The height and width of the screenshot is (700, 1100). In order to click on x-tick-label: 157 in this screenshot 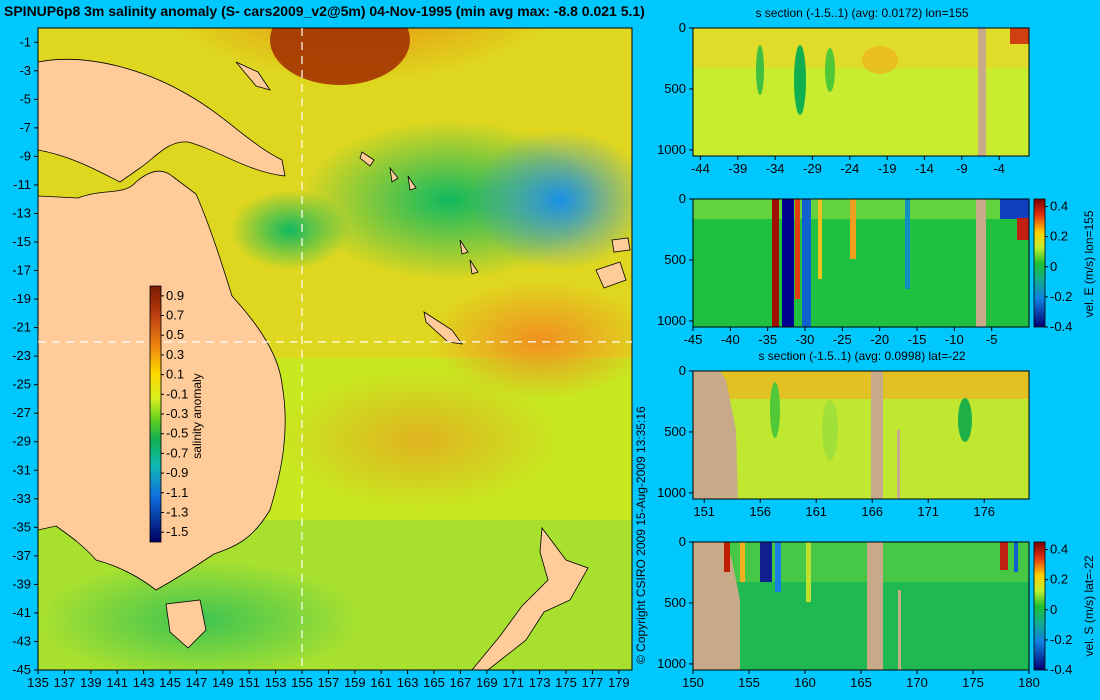, I will do `click(329, 682)`.